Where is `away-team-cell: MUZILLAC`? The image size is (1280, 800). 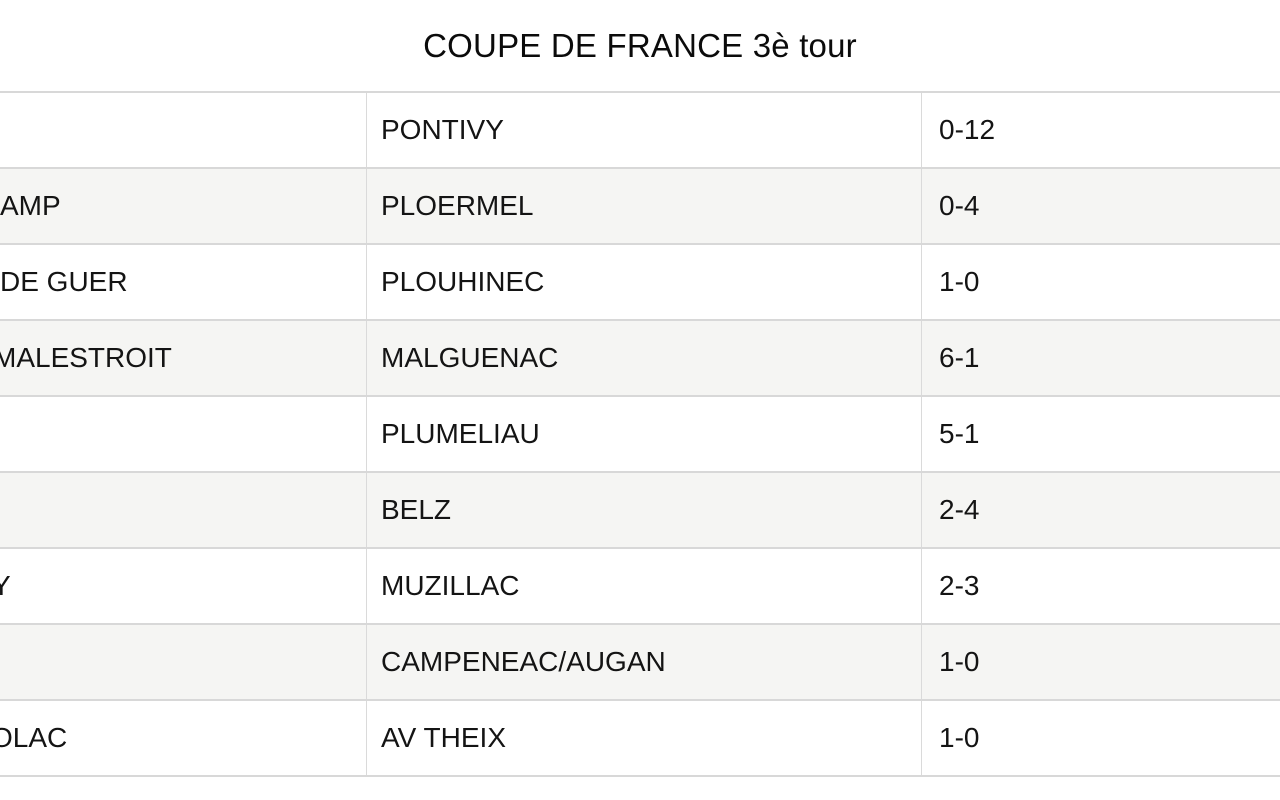 away-team-cell: MUZILLAC is located at coordinates (643, 586).